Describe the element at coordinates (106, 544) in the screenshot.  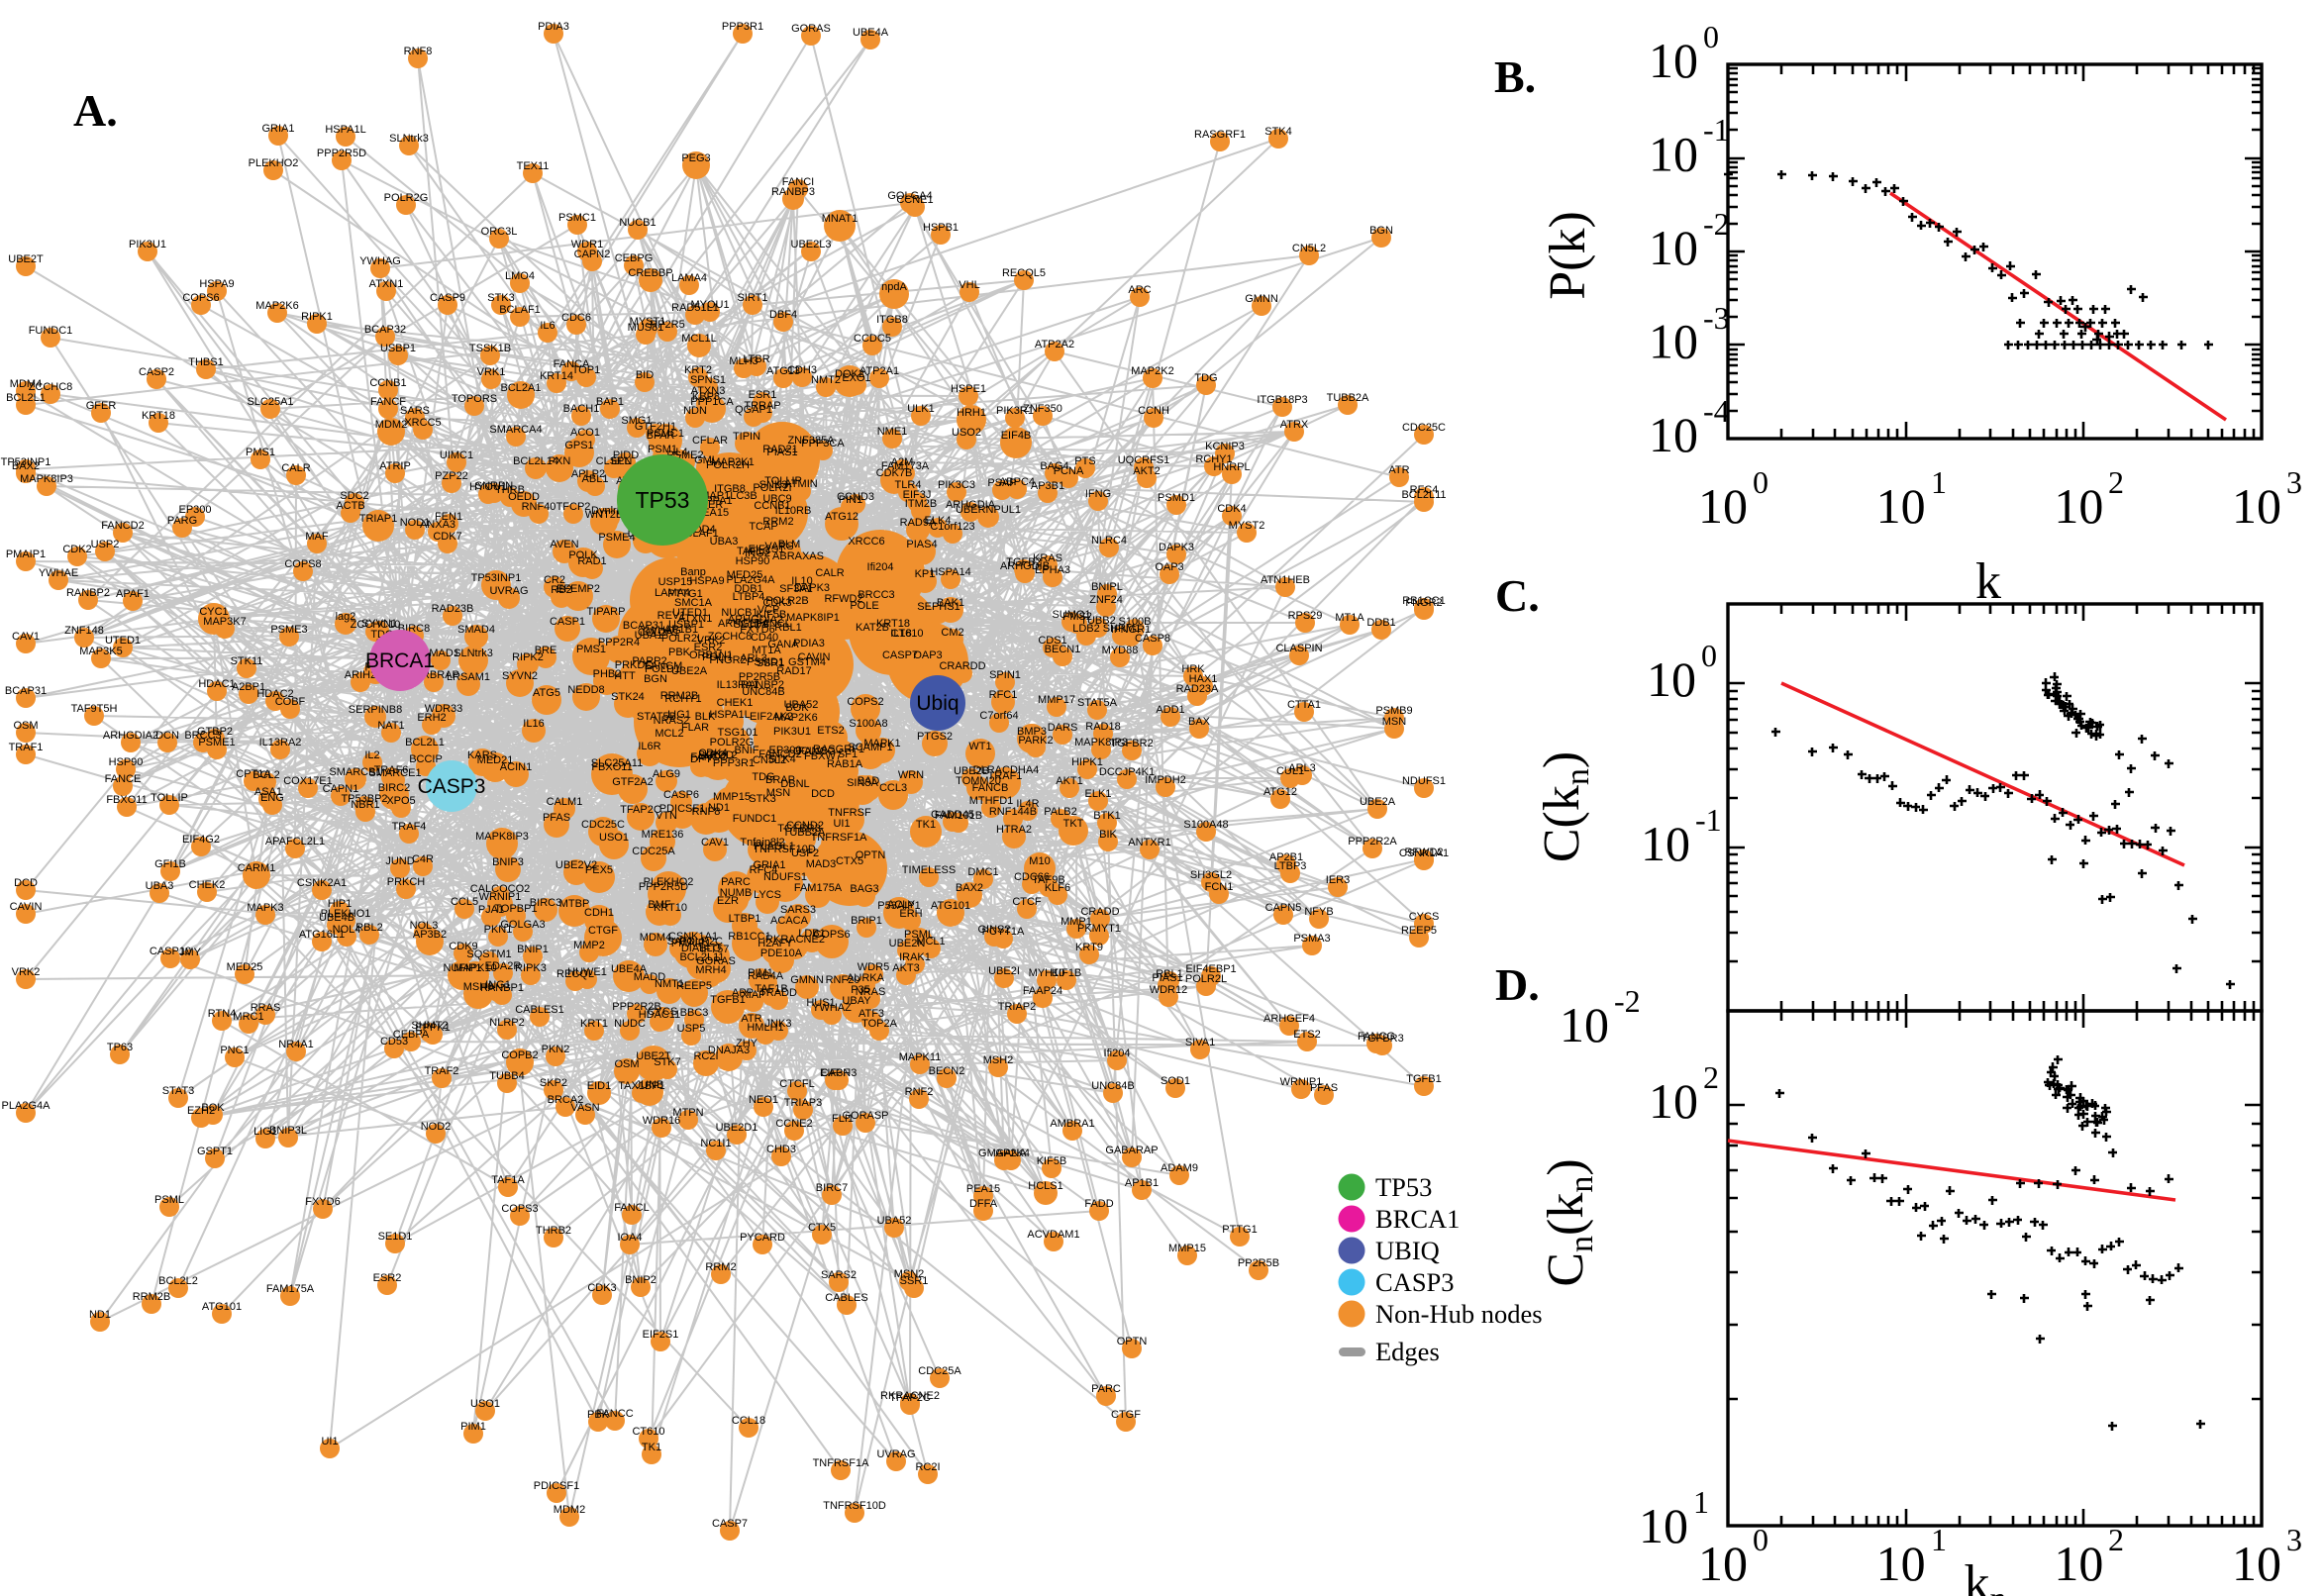
I see `svg-text: USP2` at that location.